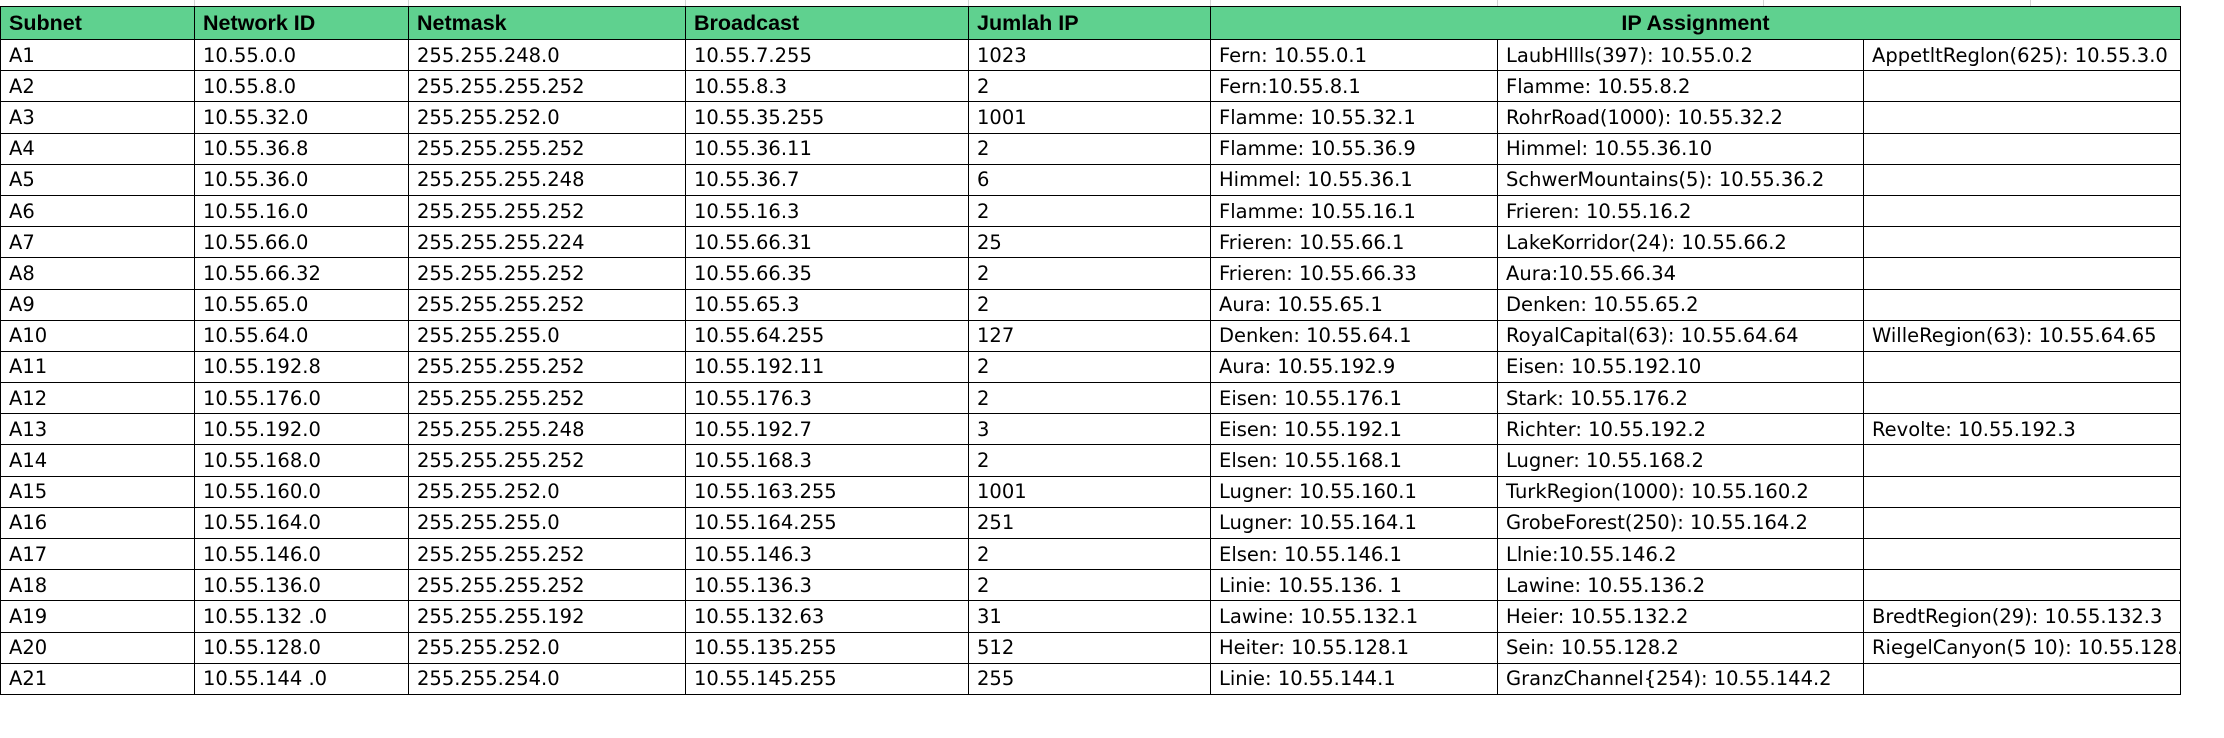 The image size is (2224, 738). Describe the element at coordinates (547, 23) in the screenshot. I see `header-netmask: Netmask` at that location.